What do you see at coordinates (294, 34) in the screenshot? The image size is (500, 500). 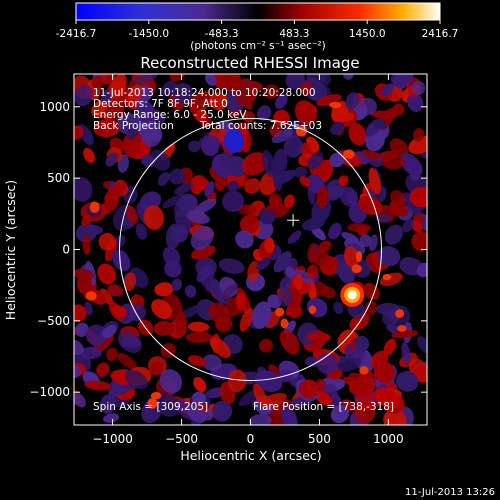 I see `colorbar-tick-label: 483.3` at bounding box center [294, 34].